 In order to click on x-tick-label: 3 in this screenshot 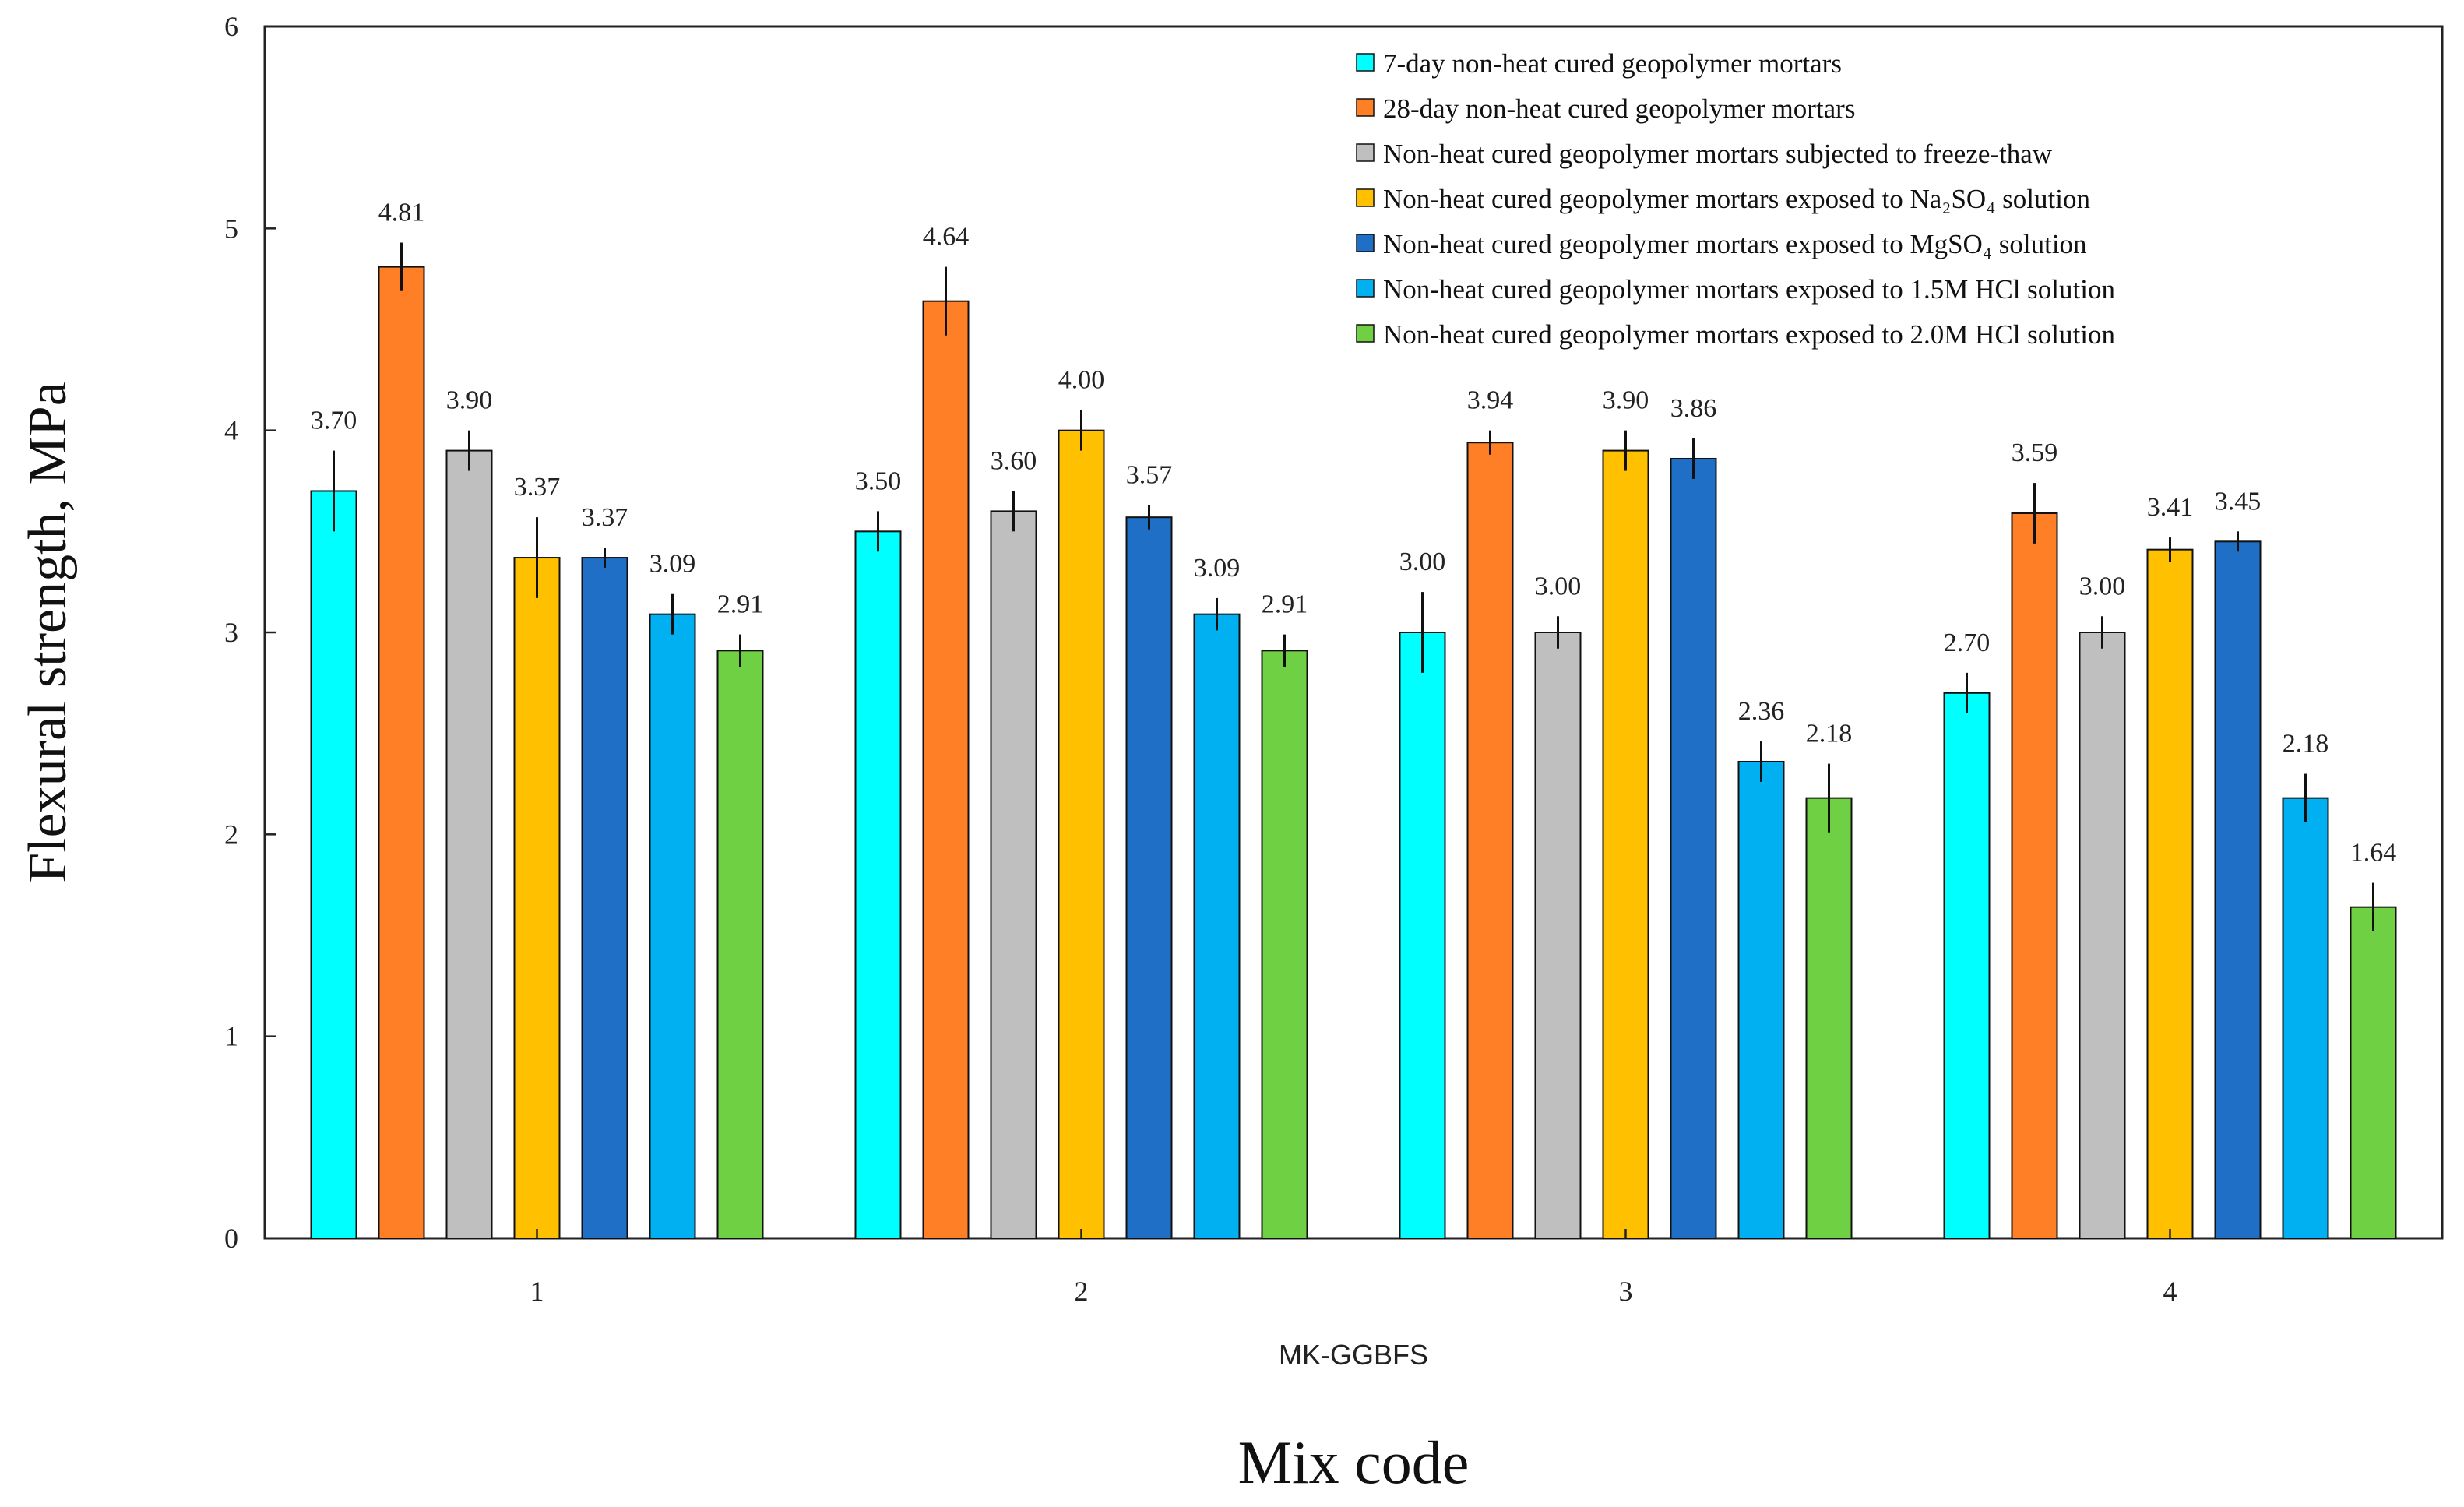, I will do `click(1626, 1291)`.